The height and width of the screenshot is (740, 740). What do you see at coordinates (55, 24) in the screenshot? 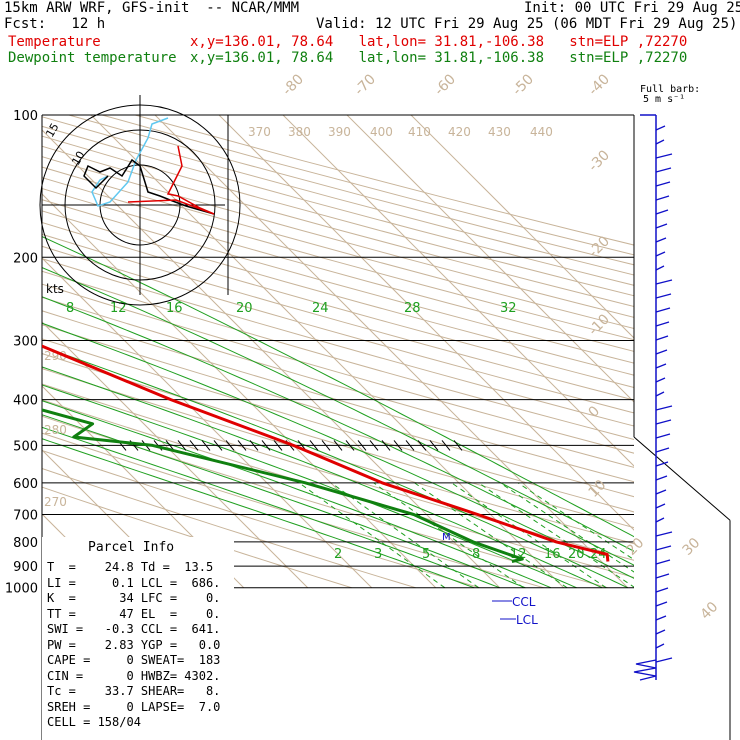
I see `forecast-hour: Fcst: 12 h` at bounding box center [55, 24].